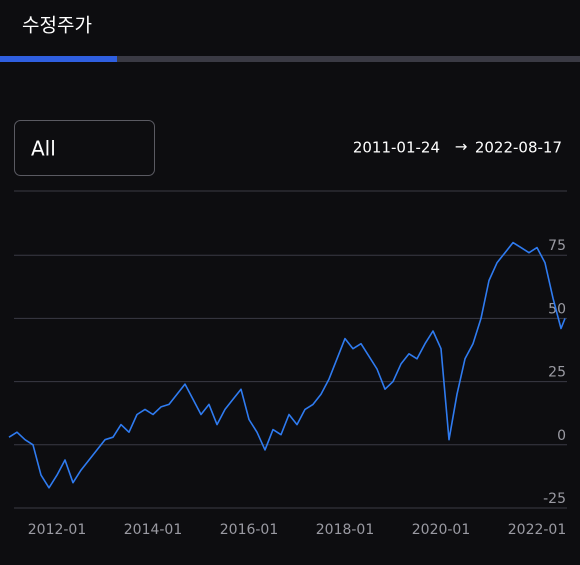 The width and height of the screenshot is (580, 565). I want to click on y-tick-label: 25, so click(557, 373).